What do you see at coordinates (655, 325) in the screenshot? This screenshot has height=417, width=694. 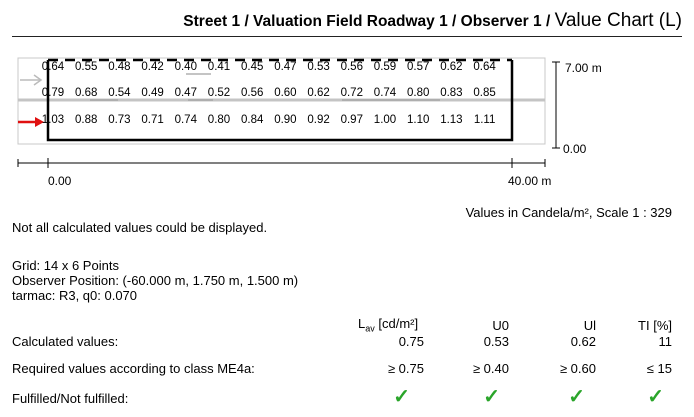 I see `header-ti: TI [%]` at bounding box center [655, 325].